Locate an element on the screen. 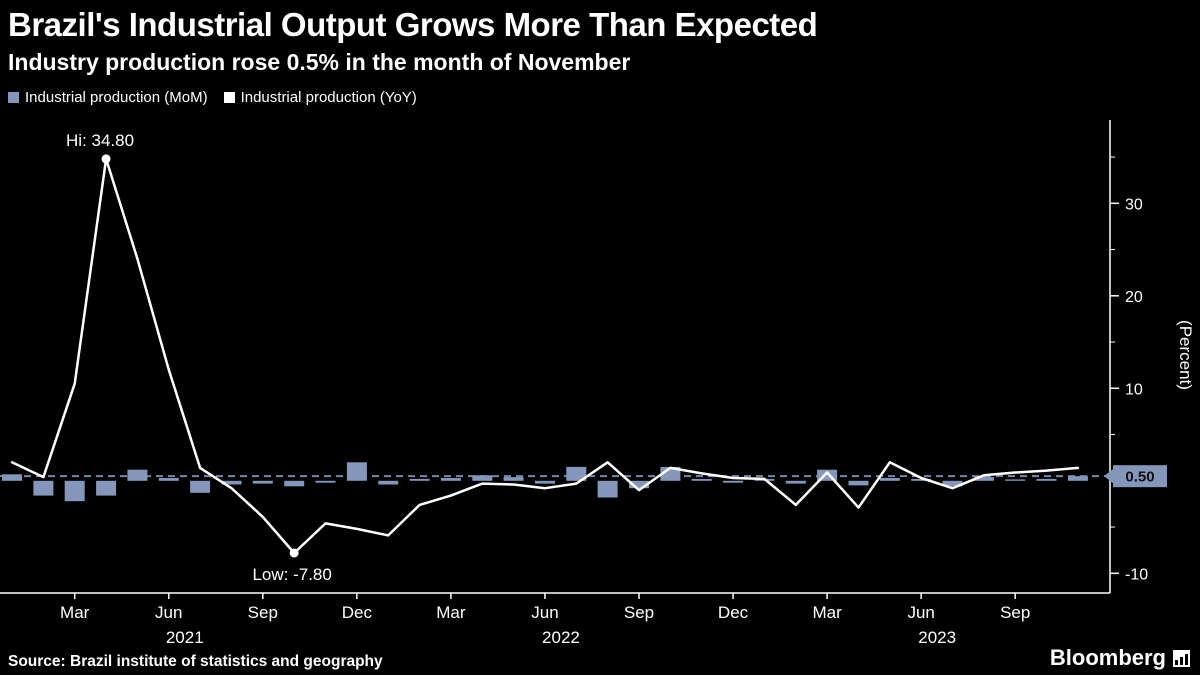 This screenshot has height=675, width=1200. legend-swatch-yoy-icon is located at coordinates (229, 97).